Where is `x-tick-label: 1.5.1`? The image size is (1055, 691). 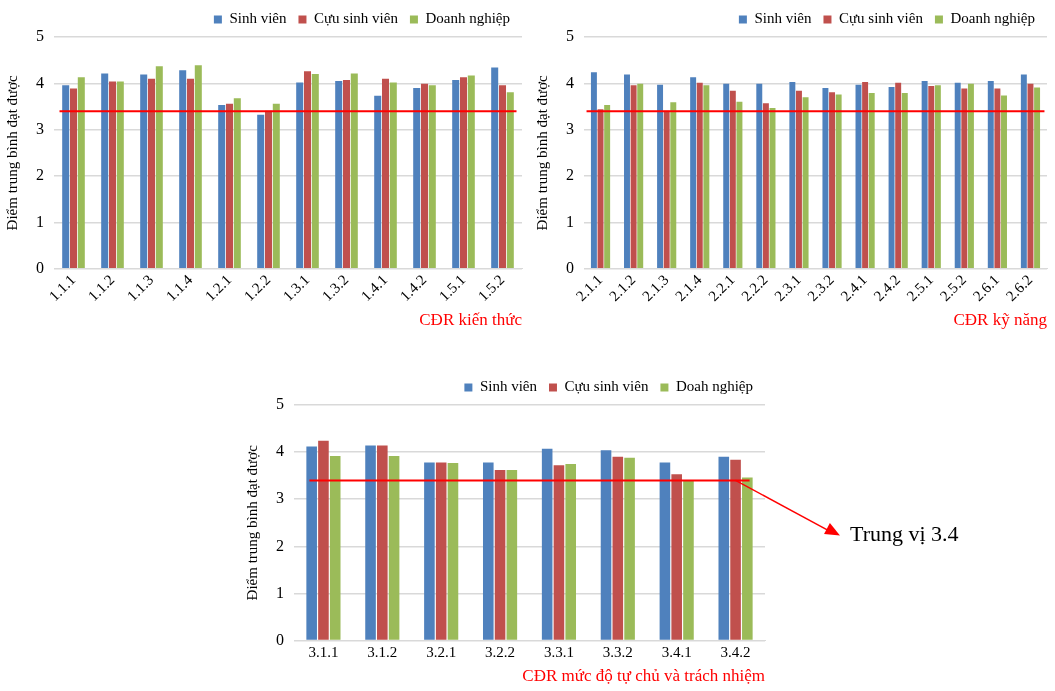
x-tick-label: 1.5.1 is located at coordinates (452, 288).